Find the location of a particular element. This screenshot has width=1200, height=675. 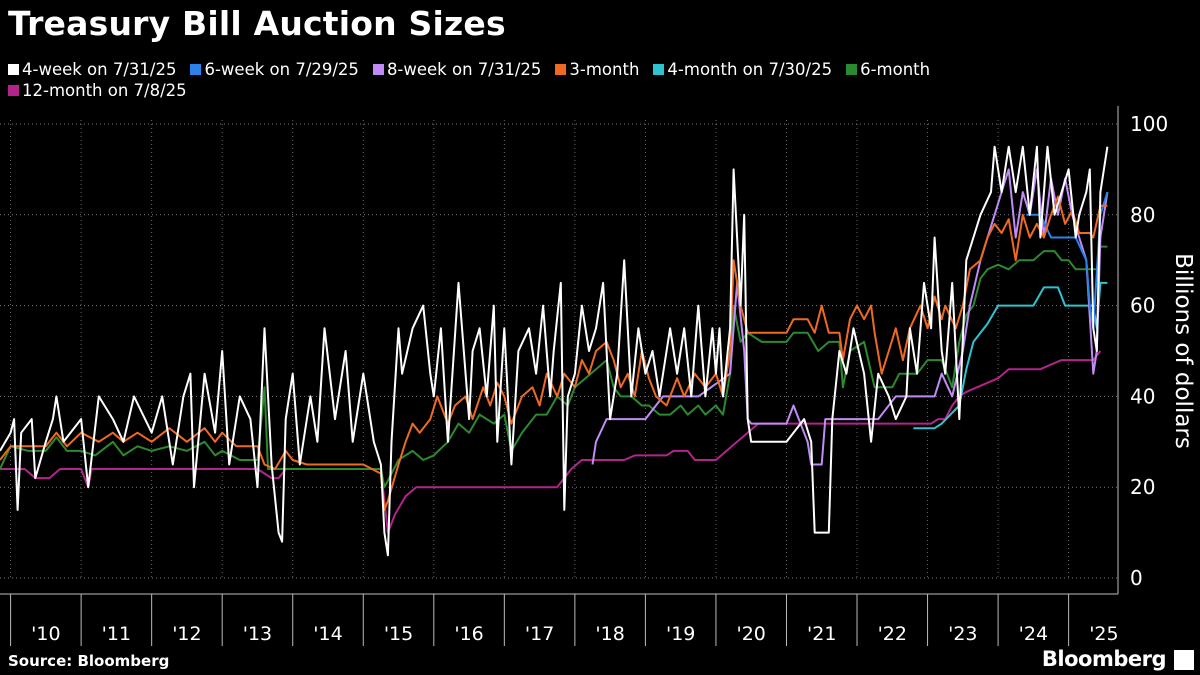

y-tick-label: 60 is located at coordinates (1142, 306).